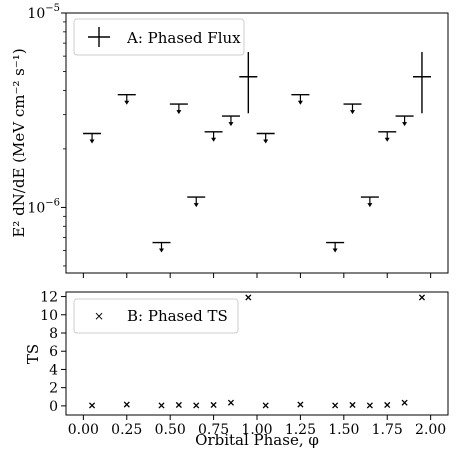  I want to click on ts-x-tick-label: 1.75, so click(387, 430).